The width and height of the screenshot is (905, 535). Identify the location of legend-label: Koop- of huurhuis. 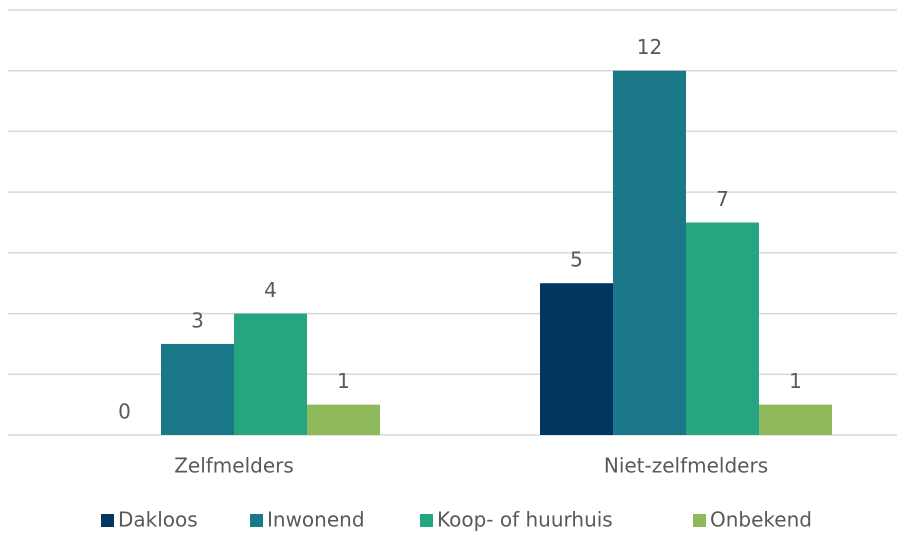
(525, 520).